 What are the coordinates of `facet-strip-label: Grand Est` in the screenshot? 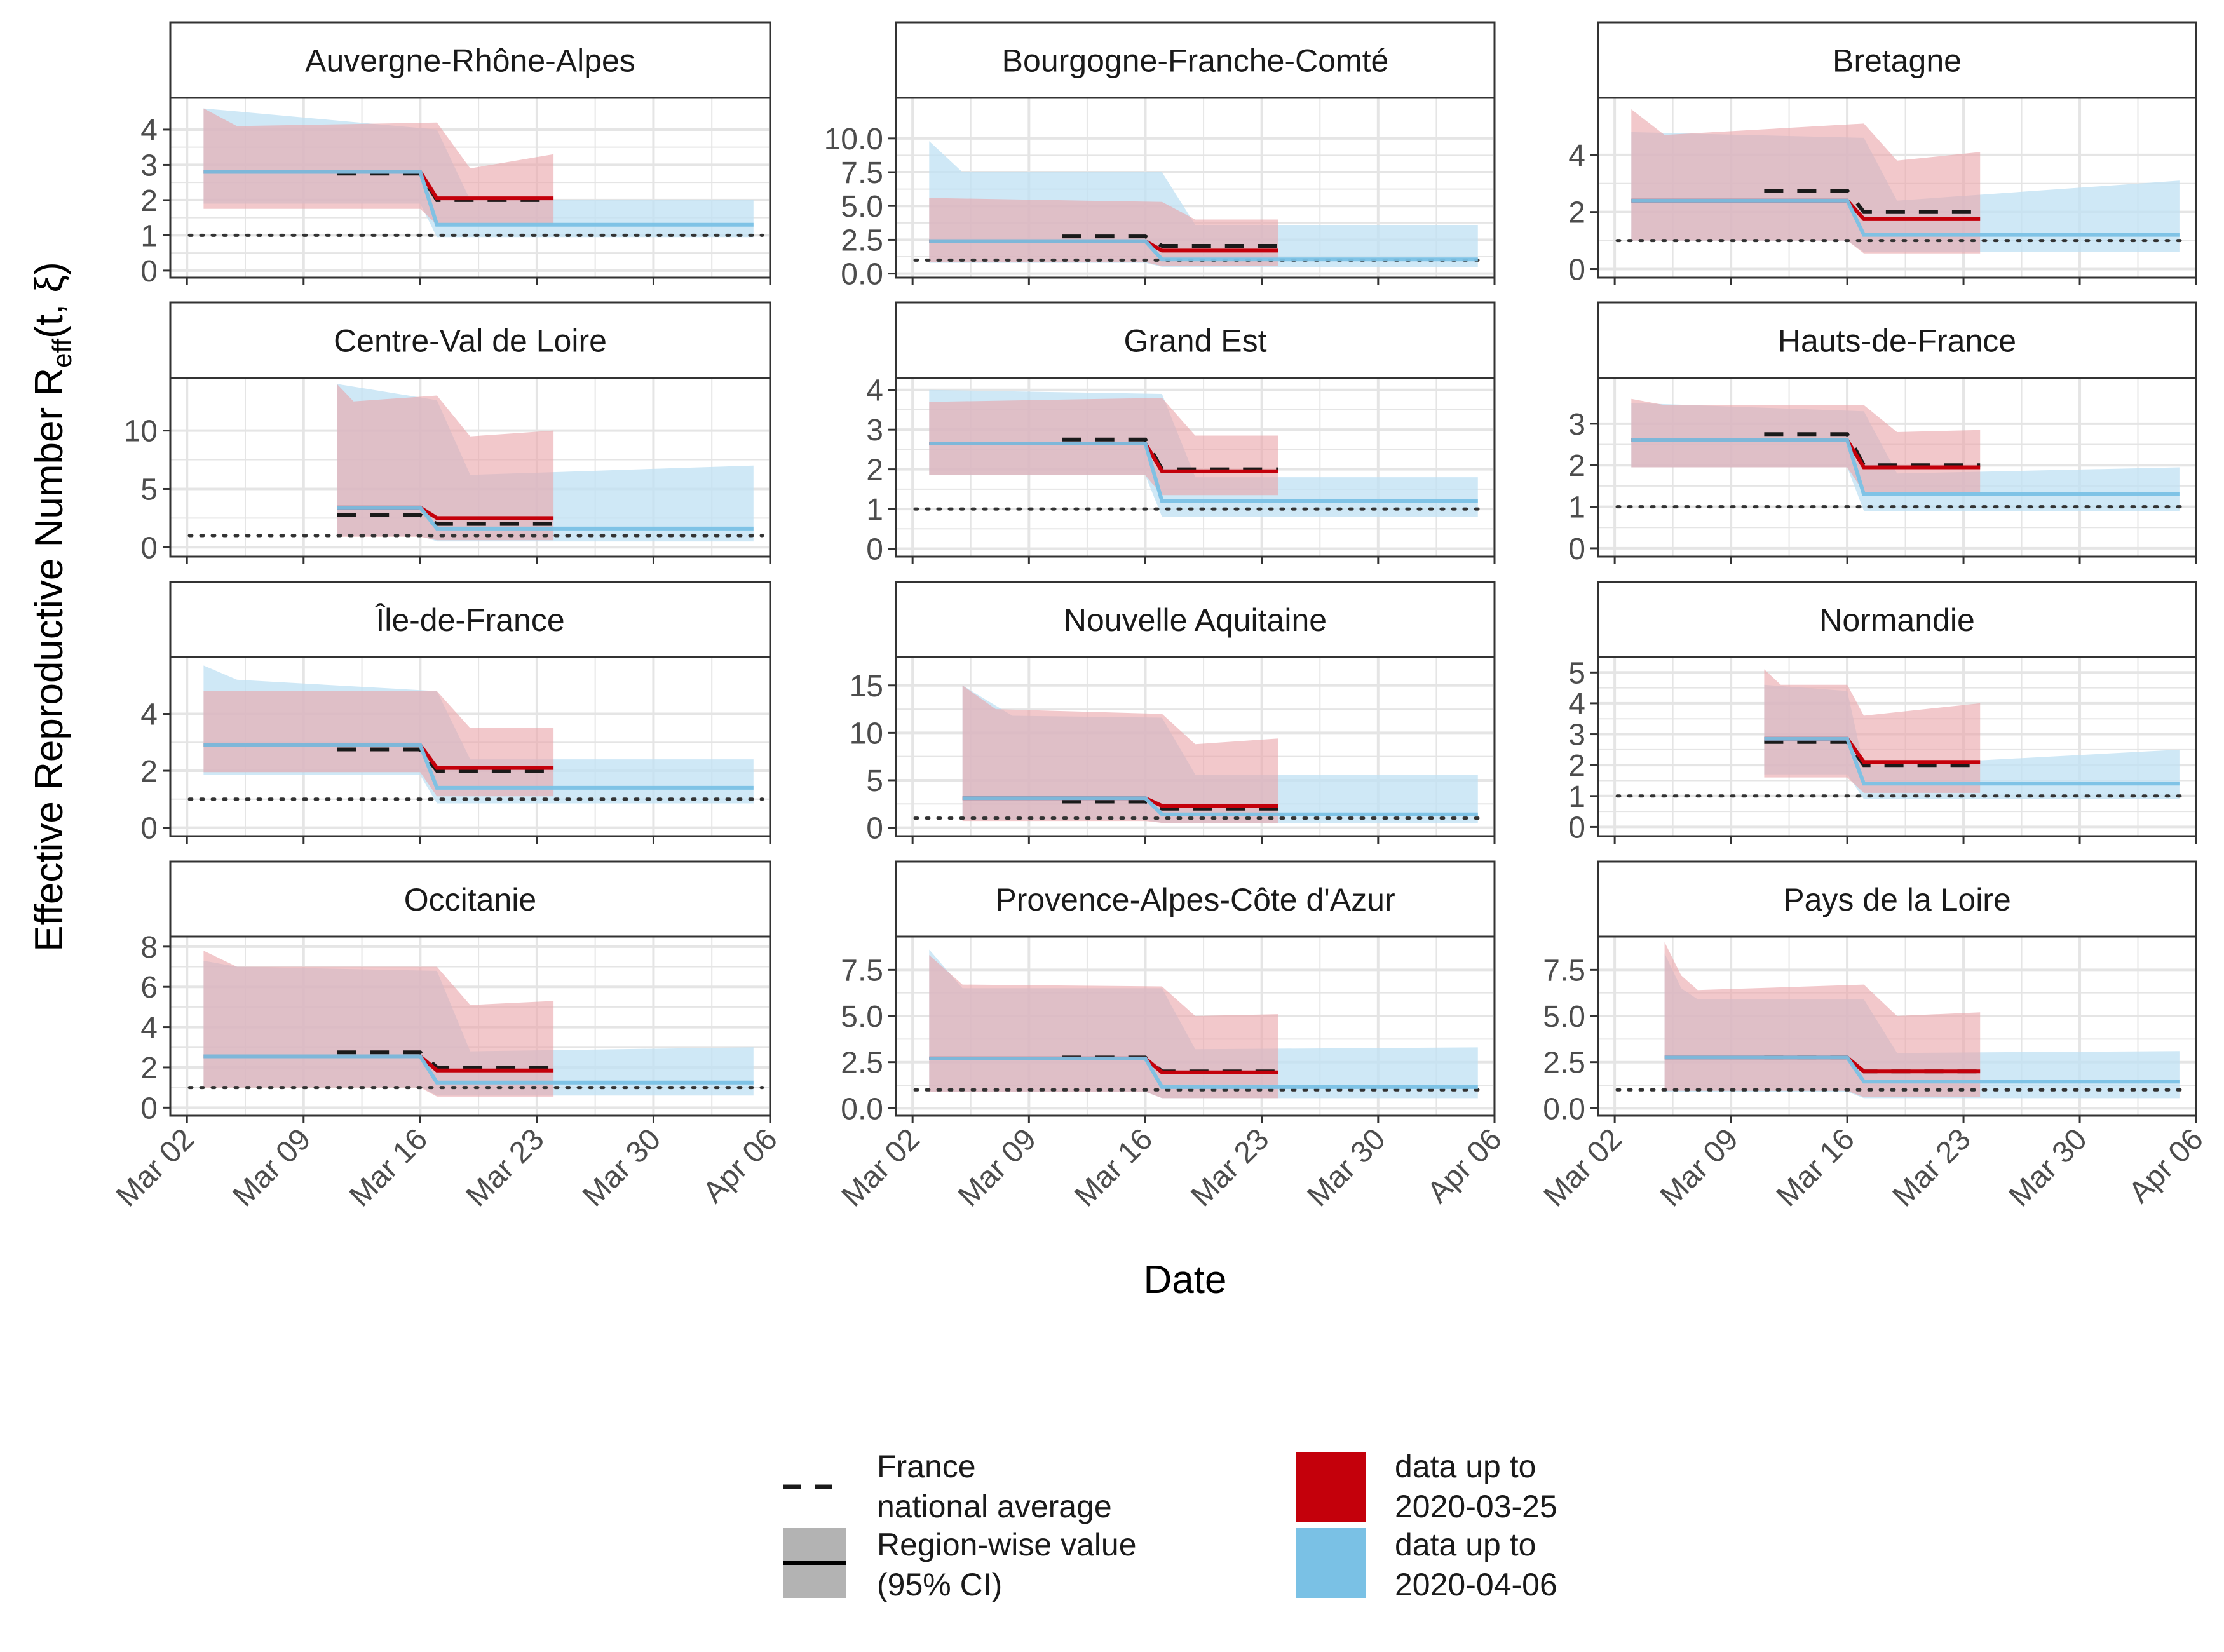 It's located at (1194, 341).